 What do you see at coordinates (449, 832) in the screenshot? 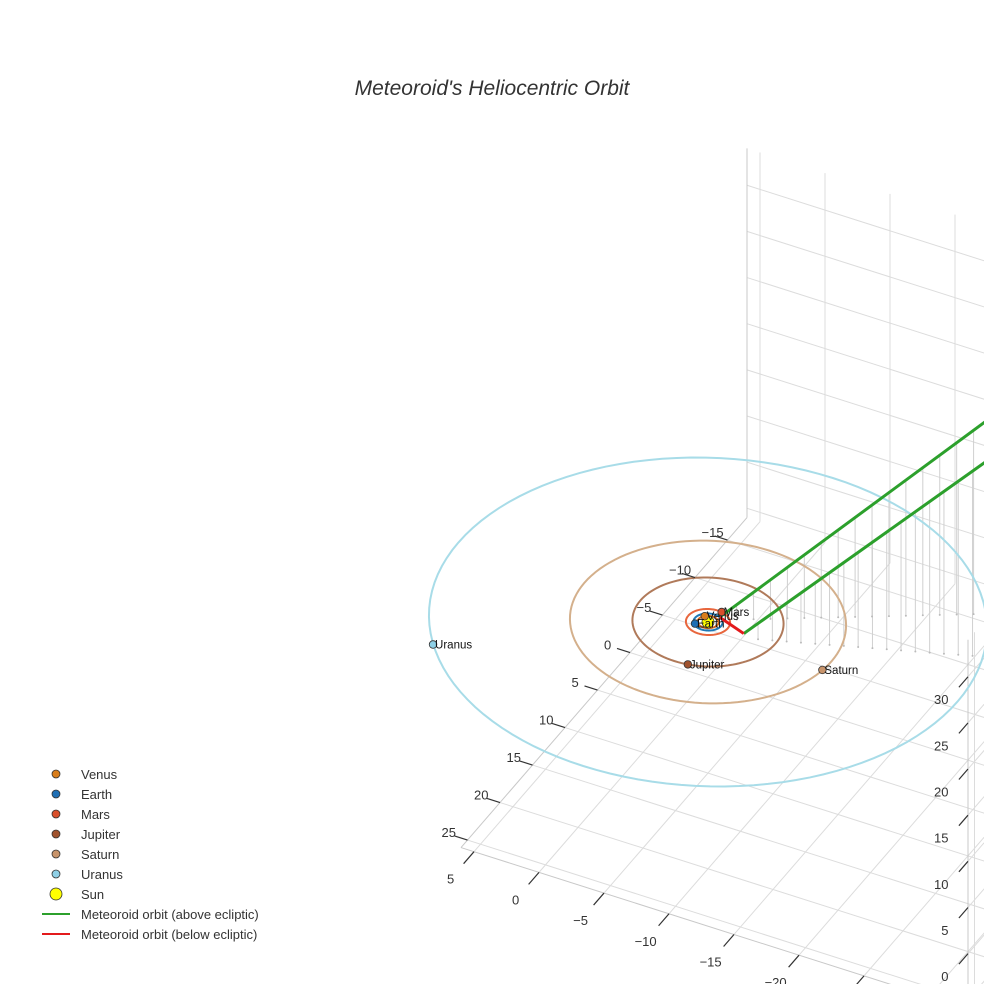
I see `y-tick-label: 25` at bounding box center [449, 832].